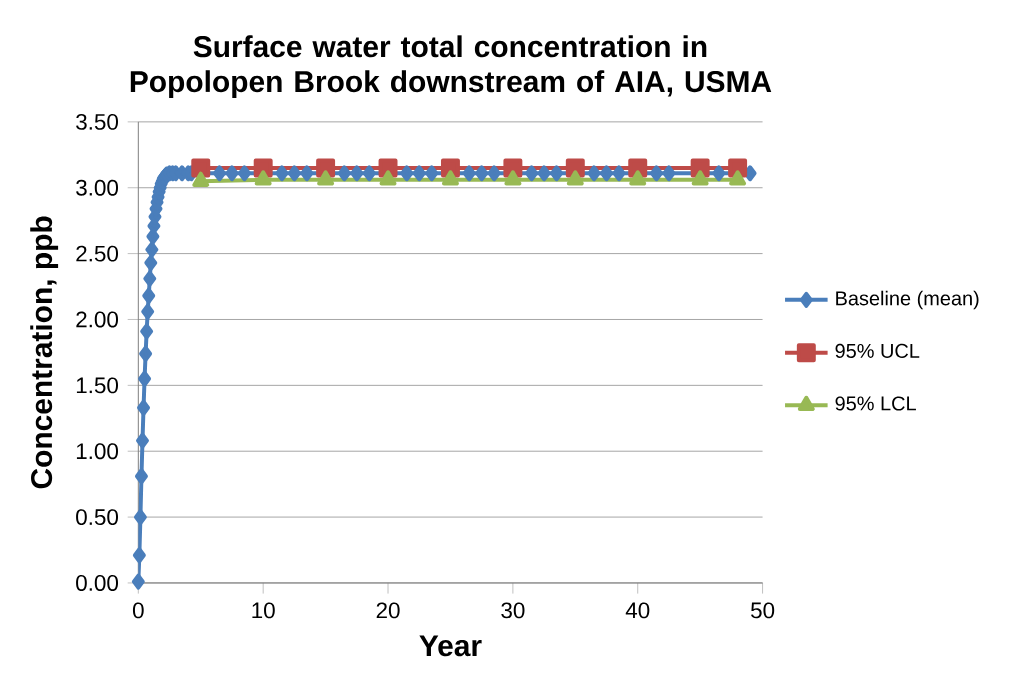 This screenshot has height=686, width=1013. Describe the element at coordinates (97, 187) in the screenshot. I see `y-tick-label: 3.00` at that location.